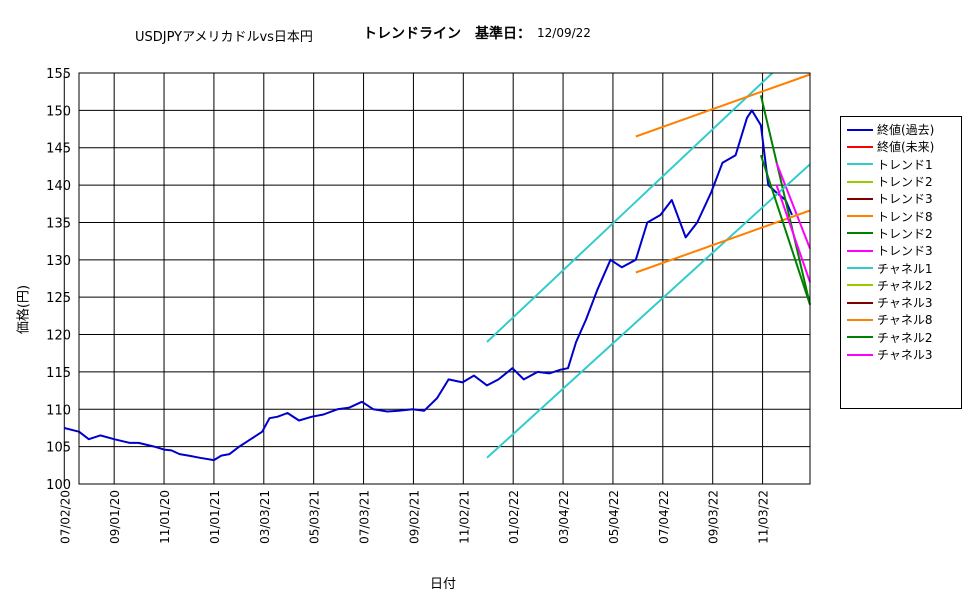 The width and height of the screenshot is (975, 599). I want to click on y-tick-label: 120, so click(58, 336).